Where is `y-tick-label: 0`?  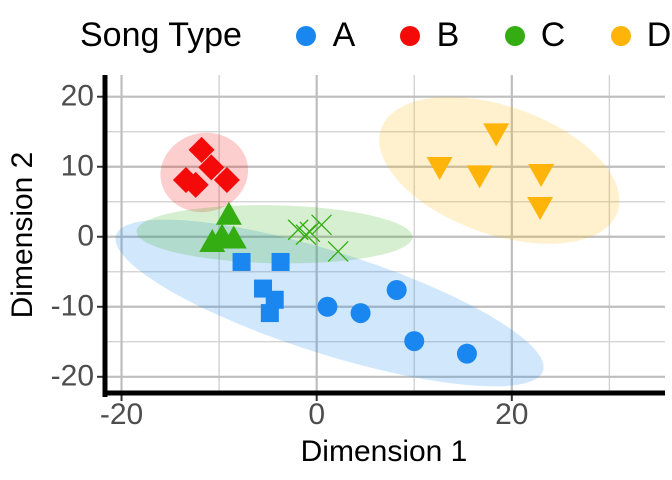
y-tick-label: 0 is located at coordinates (85, 236).